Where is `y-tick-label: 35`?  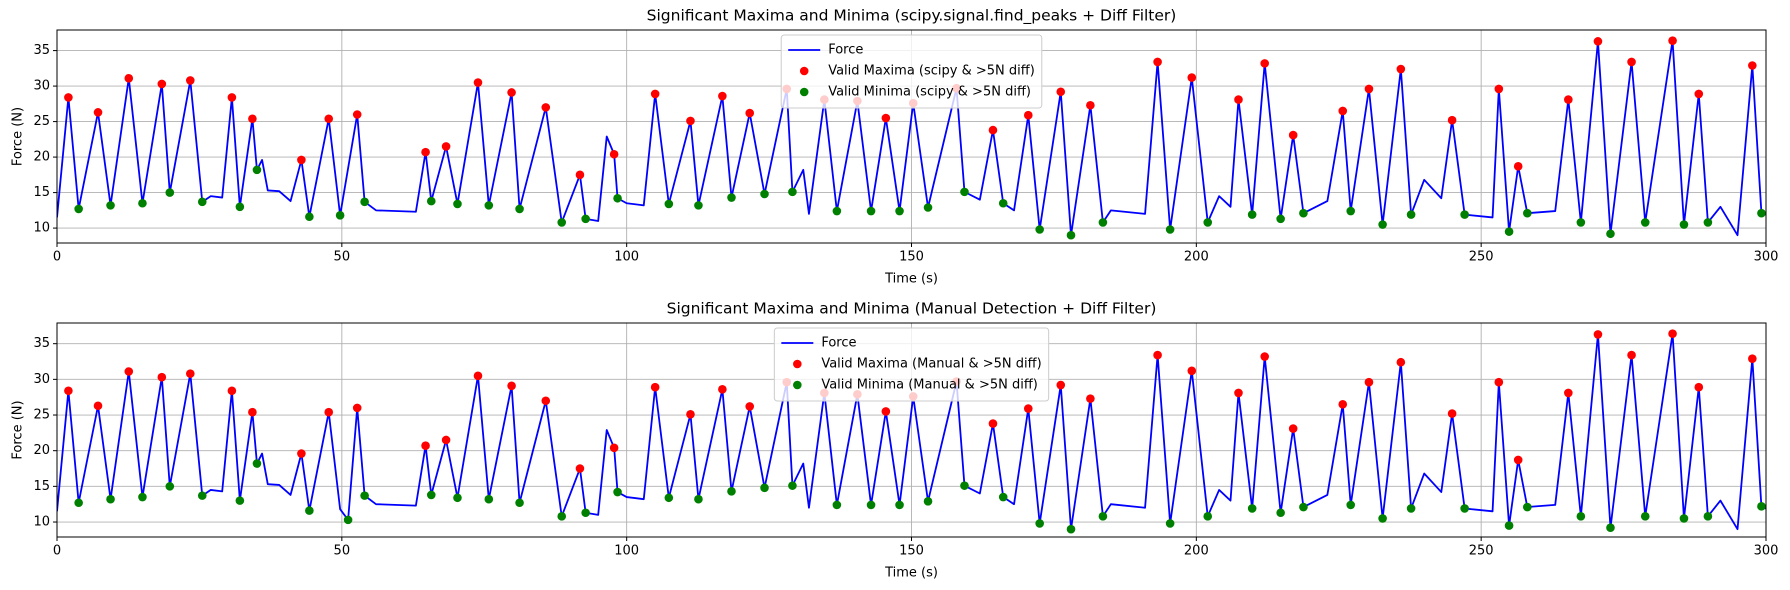 y-tick-label: 35 is located at coordinates (41, 343).